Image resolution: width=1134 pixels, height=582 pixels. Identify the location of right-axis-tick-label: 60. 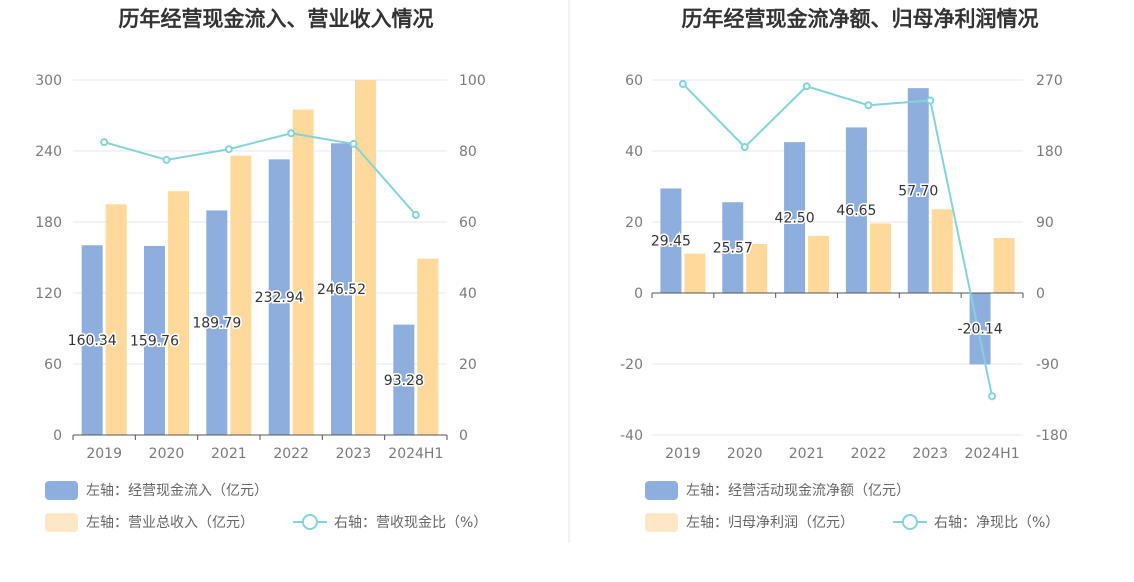
(468, 223).